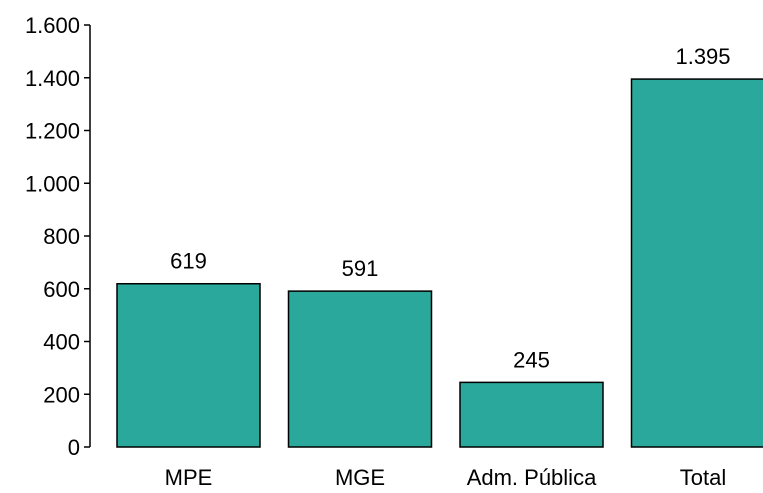  Describe the element at coordinates (52, 78) in the screenshot. I see `y-tick-label: 1.400` at that location.